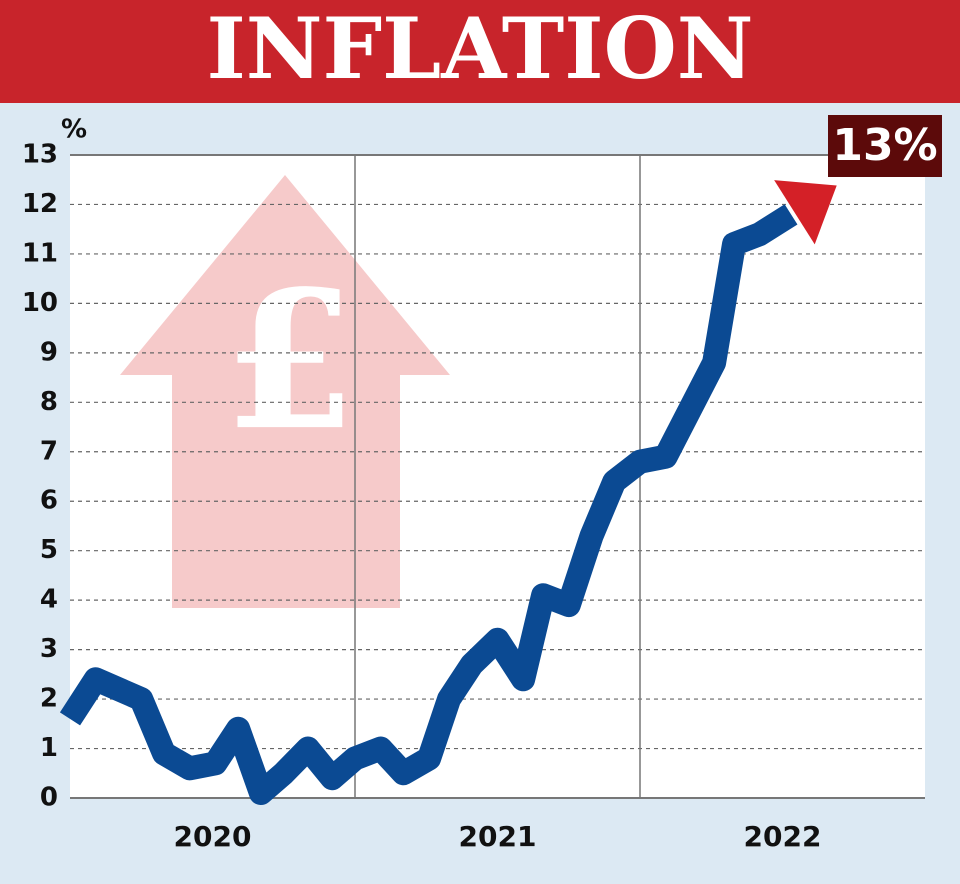  What do you see at coordinates (49, 451) in the screenshot?
I see `y-tick-label: 7` at bounding box center [49, 451].